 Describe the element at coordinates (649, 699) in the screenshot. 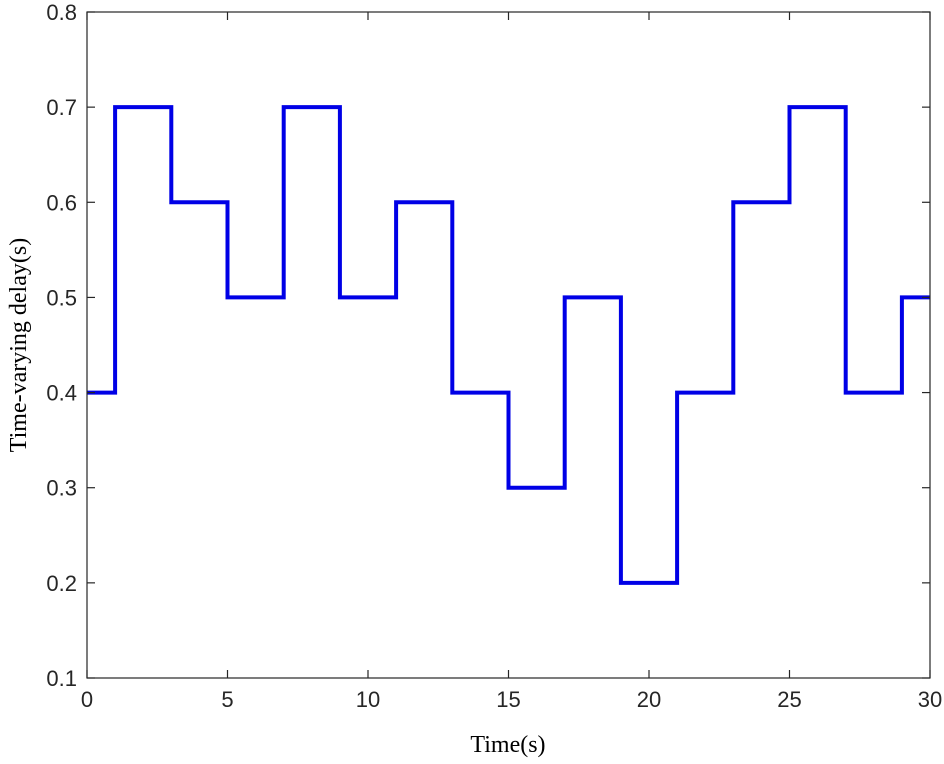

I see `x-tick-label: 20` at that location.